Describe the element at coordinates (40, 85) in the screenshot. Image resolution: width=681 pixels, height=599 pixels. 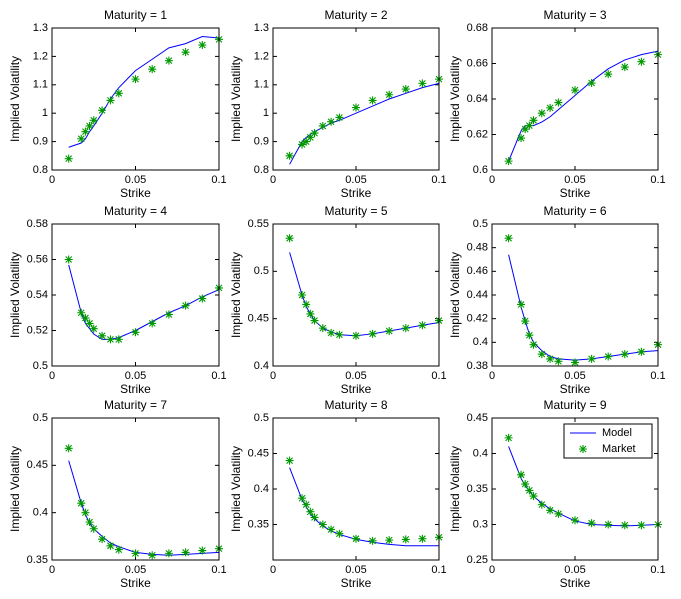
I see `y-tick-label: 1.1` at that location.